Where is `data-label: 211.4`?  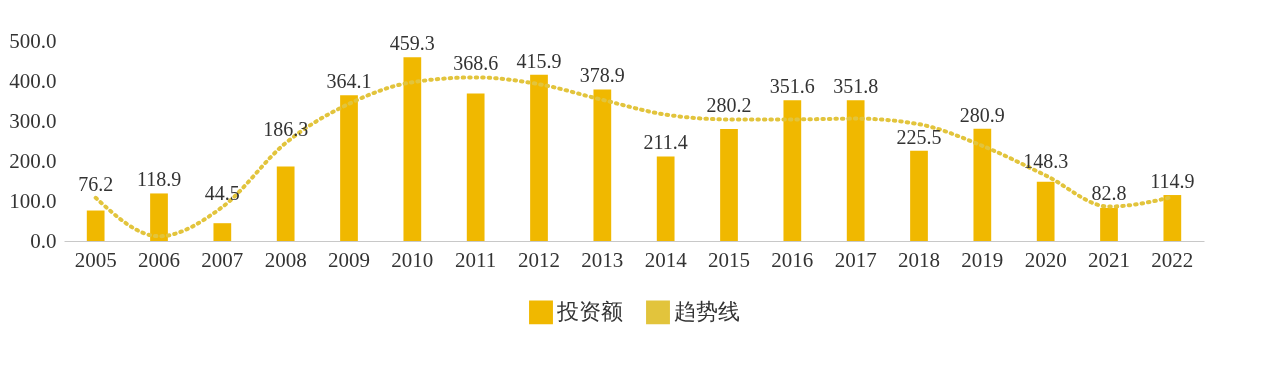 data-label: 211.4 is located at coordinates (665, 142).